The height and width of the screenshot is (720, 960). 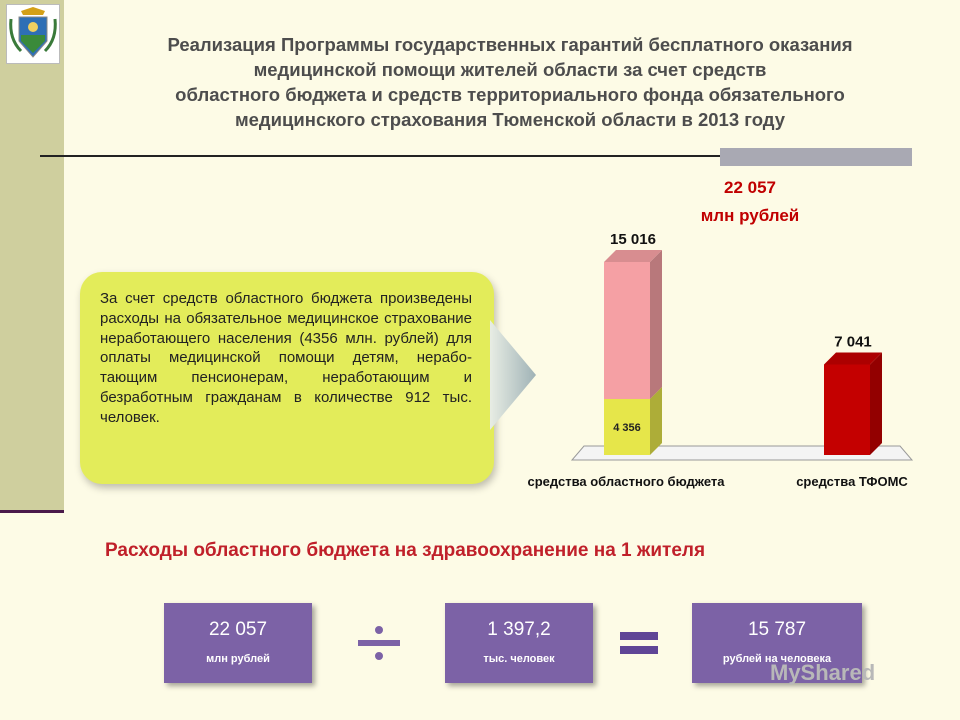 What do you see at coordinates (852, 481) in the screenshot?
I see `category-label: средства ТФОМС` at bounding box center [852, 481].